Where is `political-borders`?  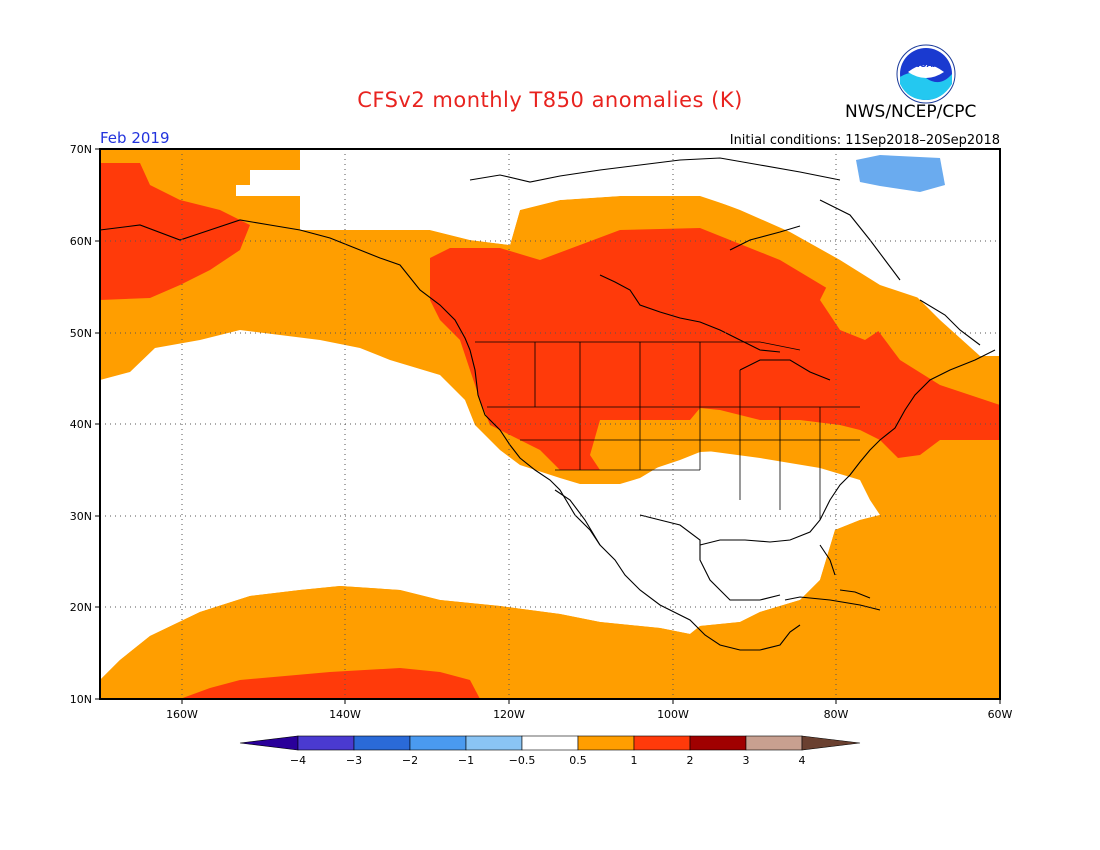
political-borders is located at coordinates (667, 430).